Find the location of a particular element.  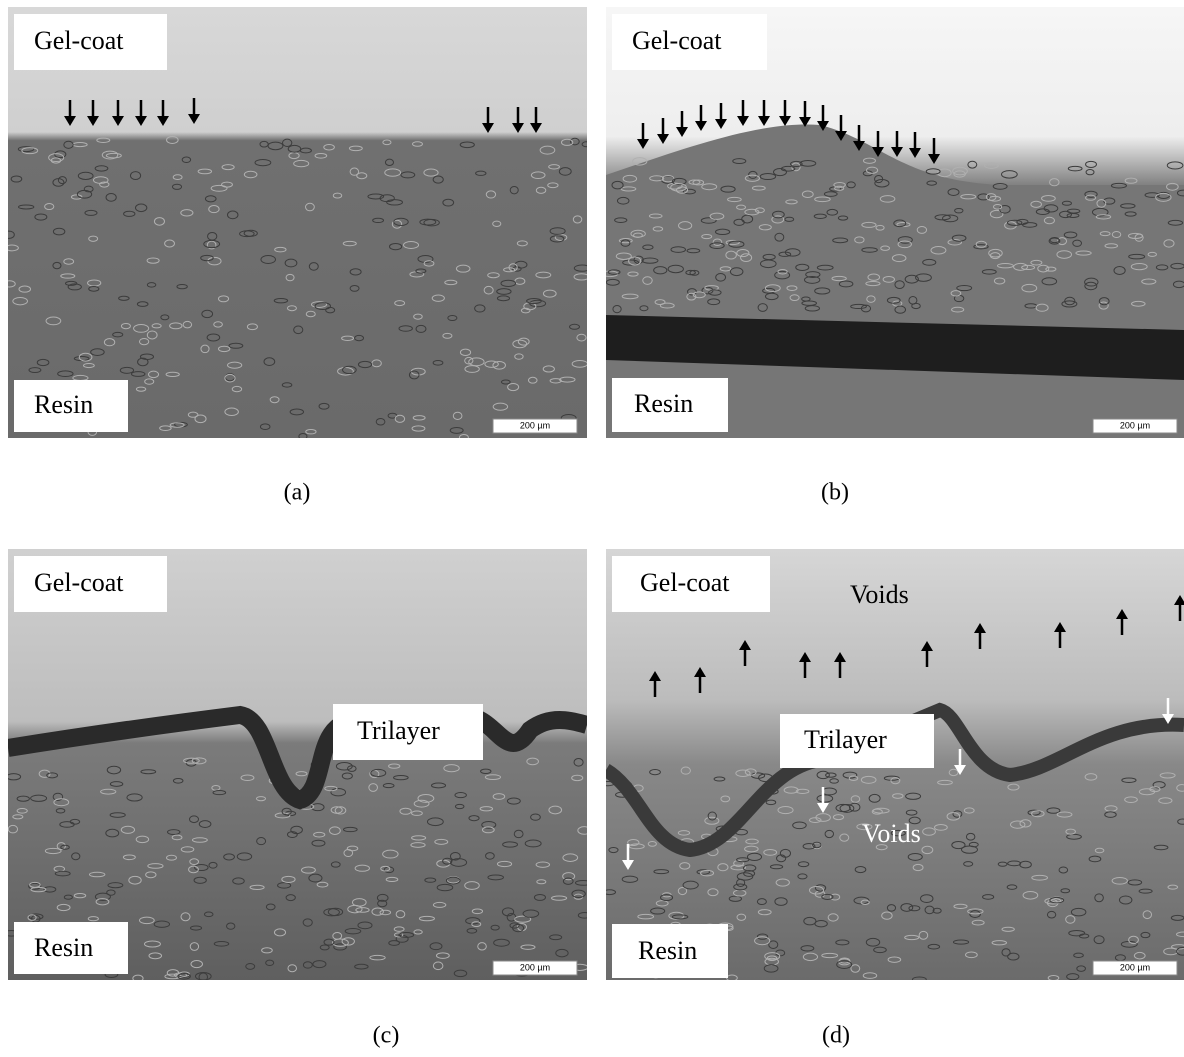

scale-bar-label: 200 µm is located at coordinates (1135, 967).